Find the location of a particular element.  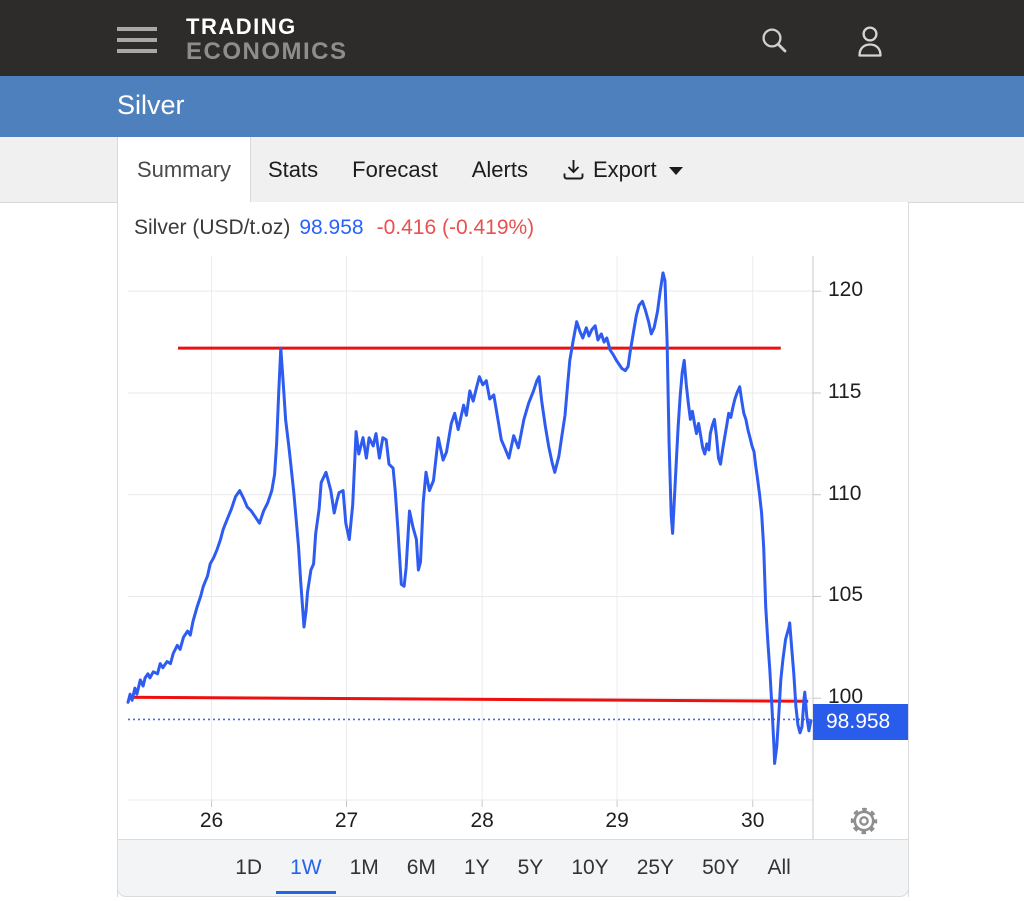

app-header: TRADING ECONOMICS is located at coordinates (512, 38).